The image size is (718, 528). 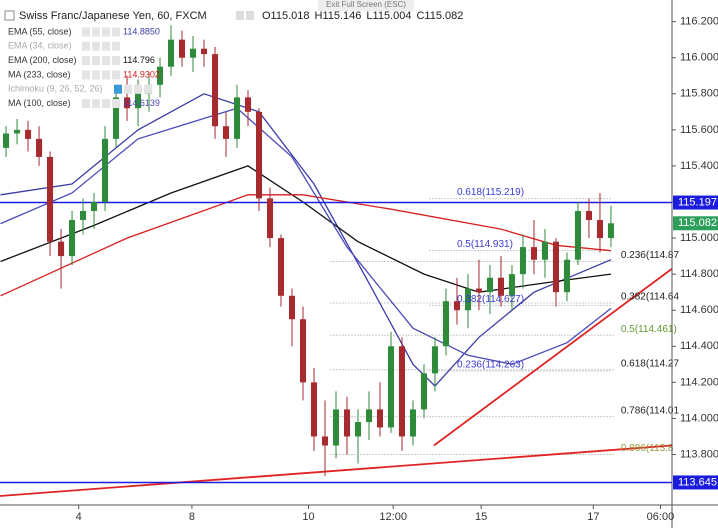 What do you see at coordinates (439, 16) in the screenshot?
I see `ohlc-value: C115.082` at bounding box center [439, 16].